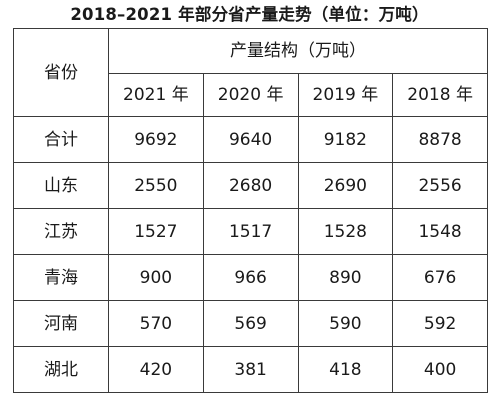 The image size is (499, 403). I want to click on value-cell: 2556, so click(440, 185).